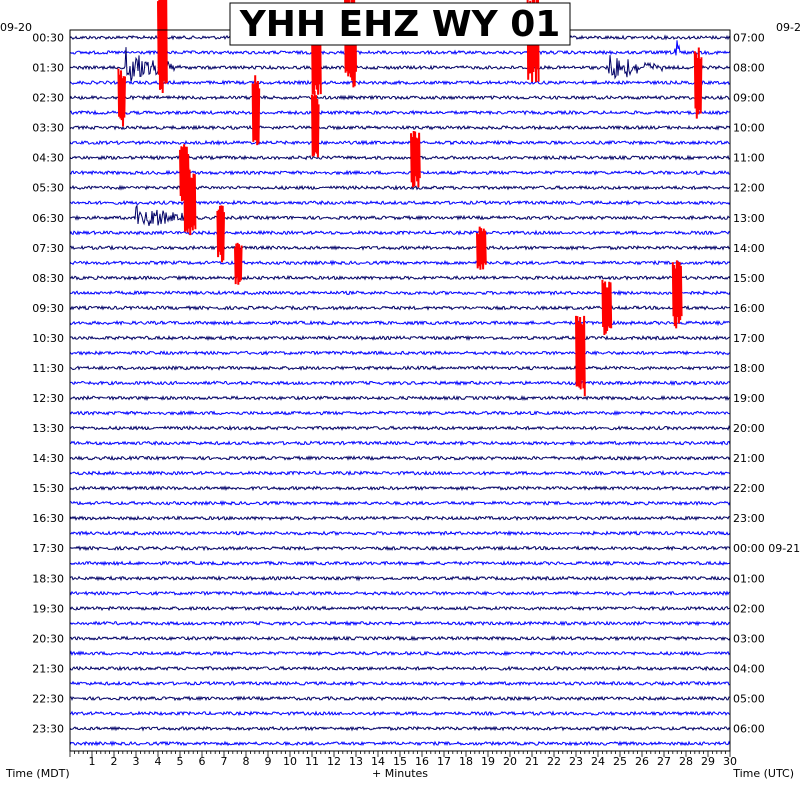 The height and width of the screenshot is (800, 800). What do you see at coordinates (48, 338) in the screenshot?
I see `left-time-label: 10:30` at bounding box center [48, 338].